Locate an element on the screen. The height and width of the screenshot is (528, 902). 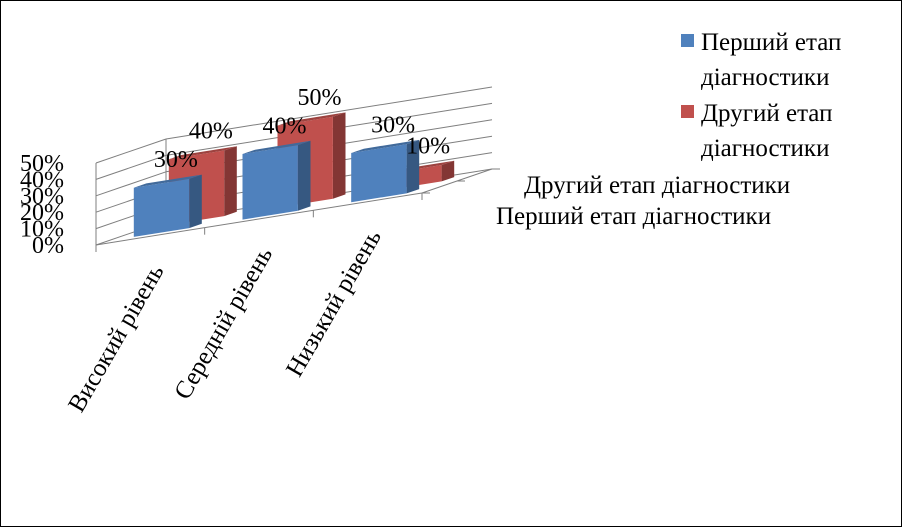
legend-item-first-stage: Перший етап діагностики is located at coordinates (787, 60).